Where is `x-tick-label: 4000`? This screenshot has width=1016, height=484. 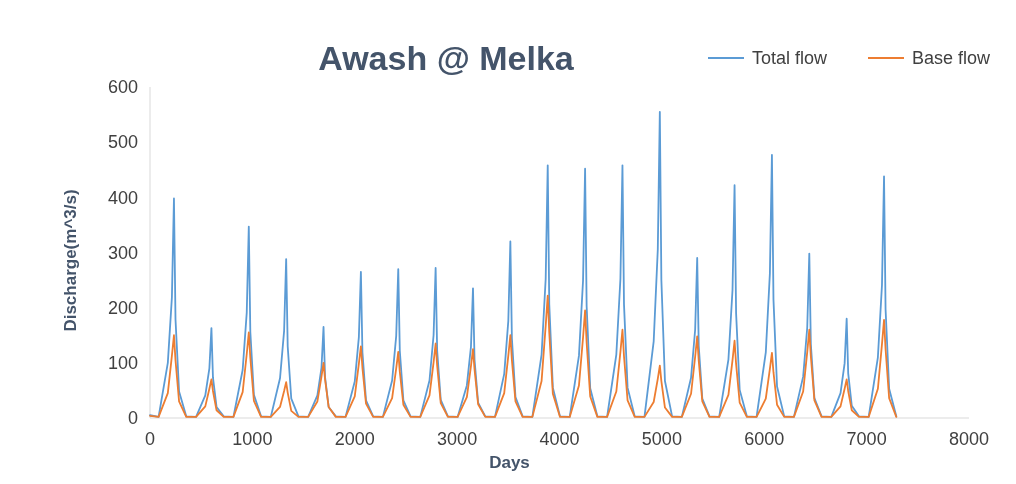 x-tick-label: 4000 is located at coordinates (559, 439).